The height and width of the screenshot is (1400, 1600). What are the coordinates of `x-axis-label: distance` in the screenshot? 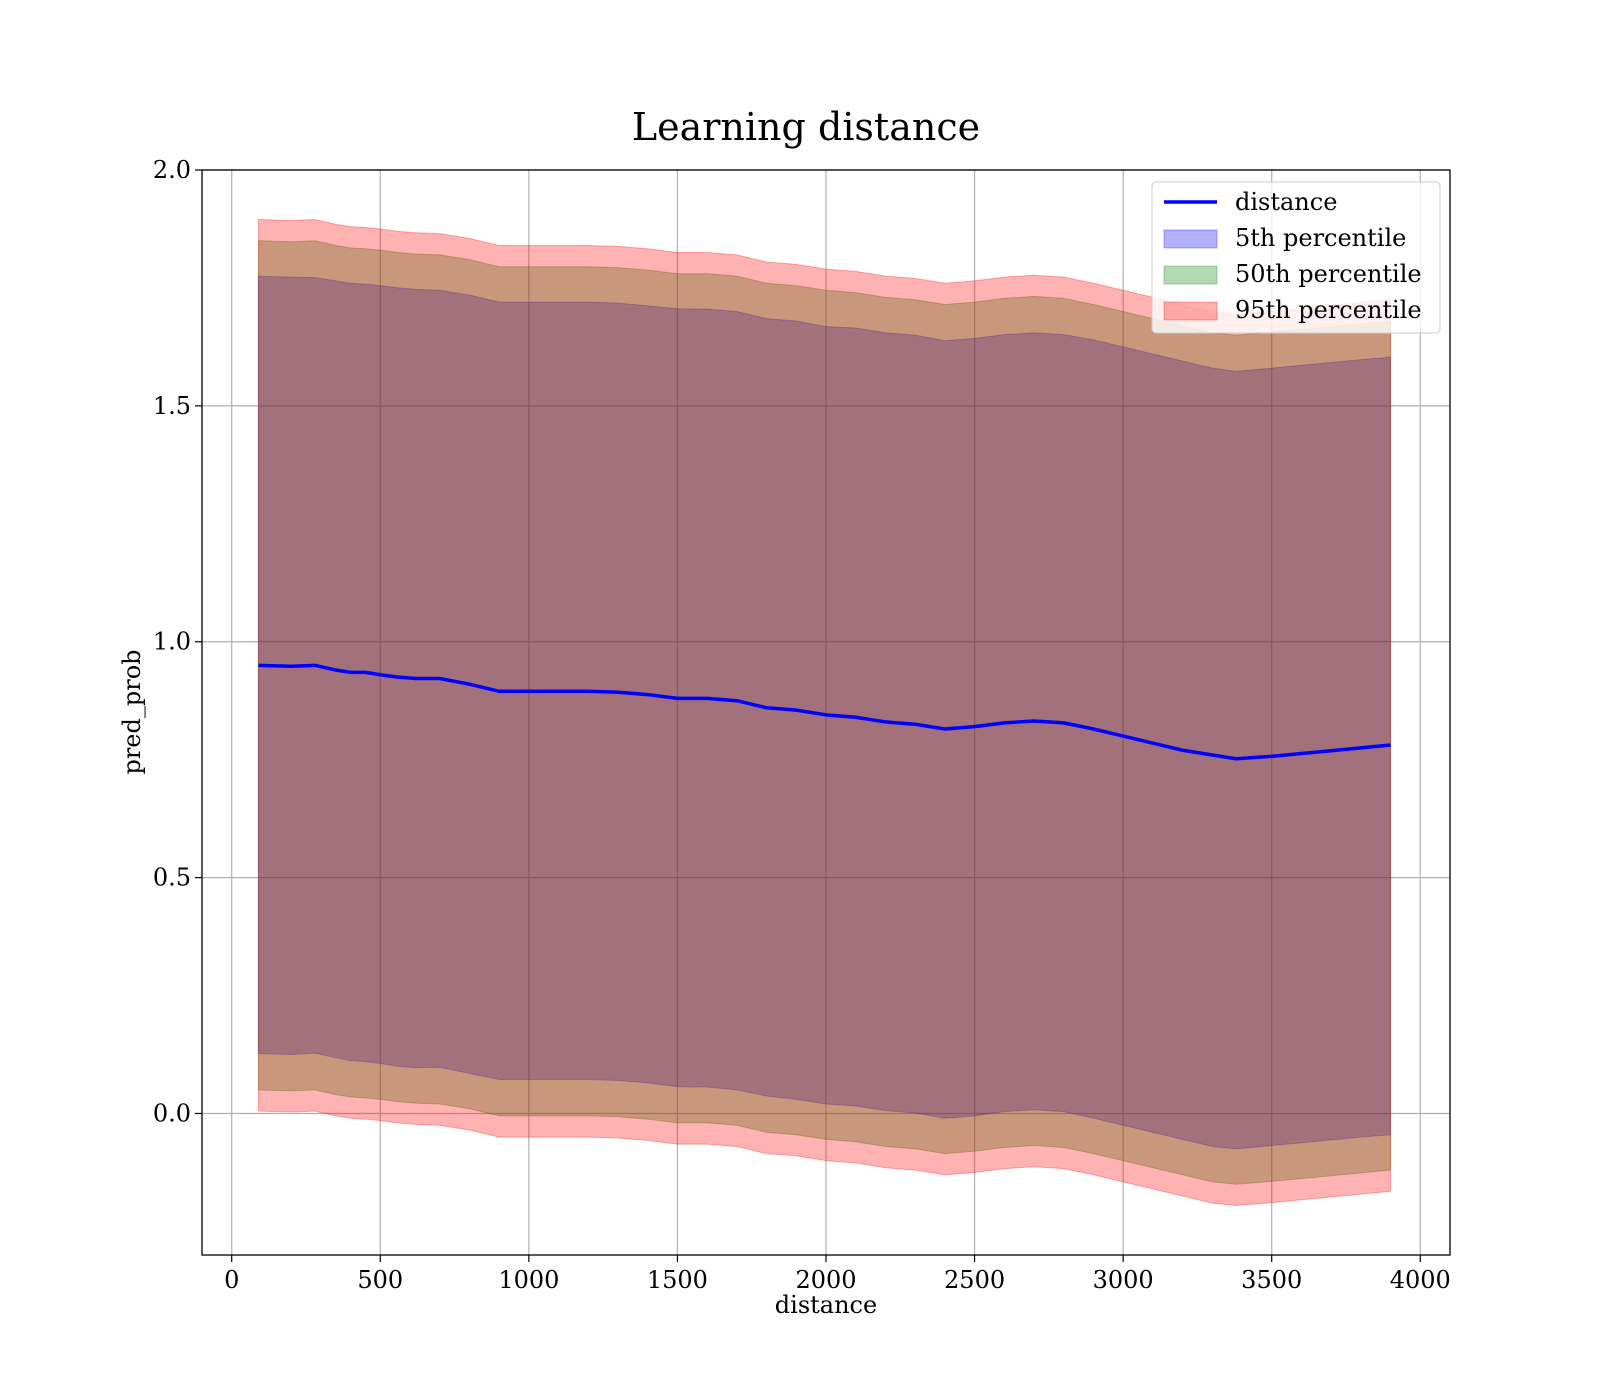 It's located at (826, 1305).